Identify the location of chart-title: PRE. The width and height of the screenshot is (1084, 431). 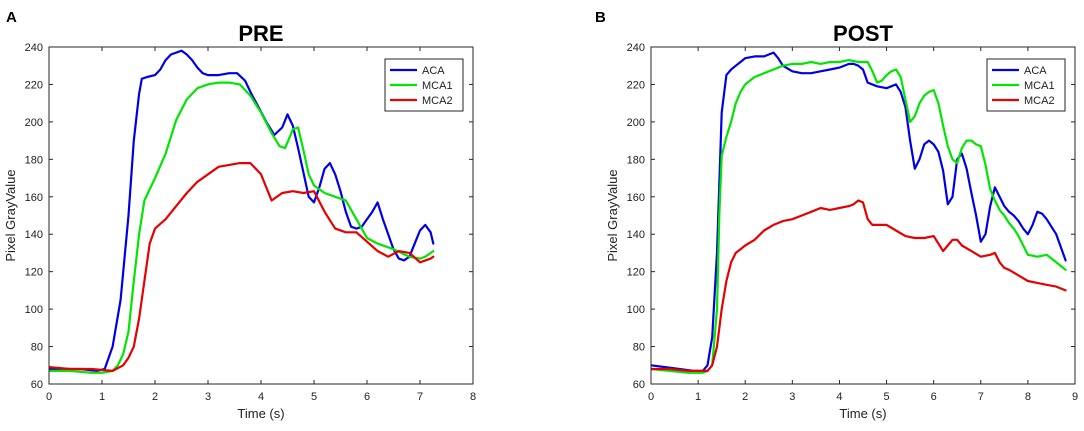
(260, 33).